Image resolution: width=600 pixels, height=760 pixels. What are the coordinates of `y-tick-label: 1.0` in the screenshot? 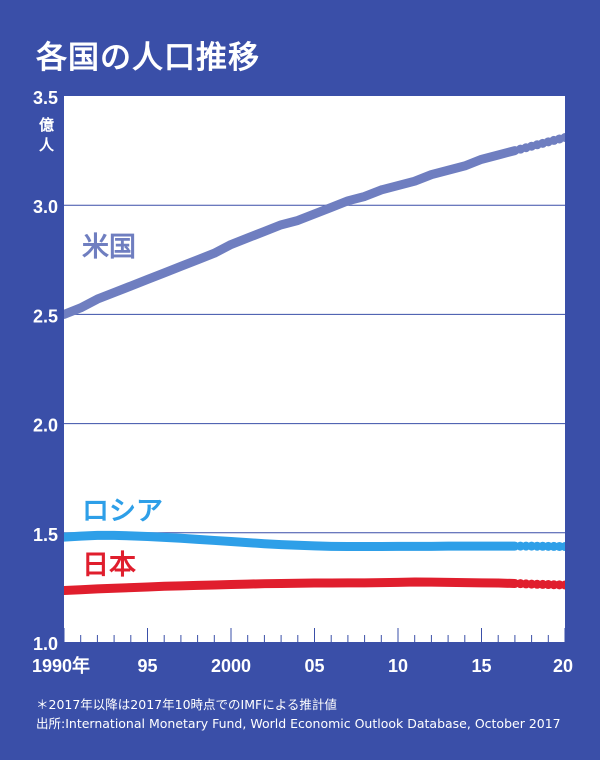 It's located at (45, 644).